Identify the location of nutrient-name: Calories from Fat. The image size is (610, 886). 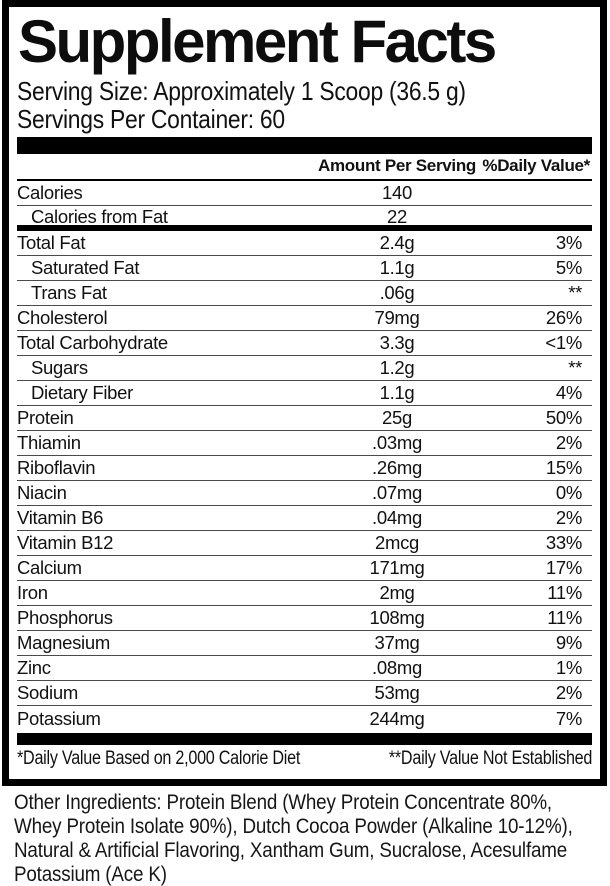
(99, 216).